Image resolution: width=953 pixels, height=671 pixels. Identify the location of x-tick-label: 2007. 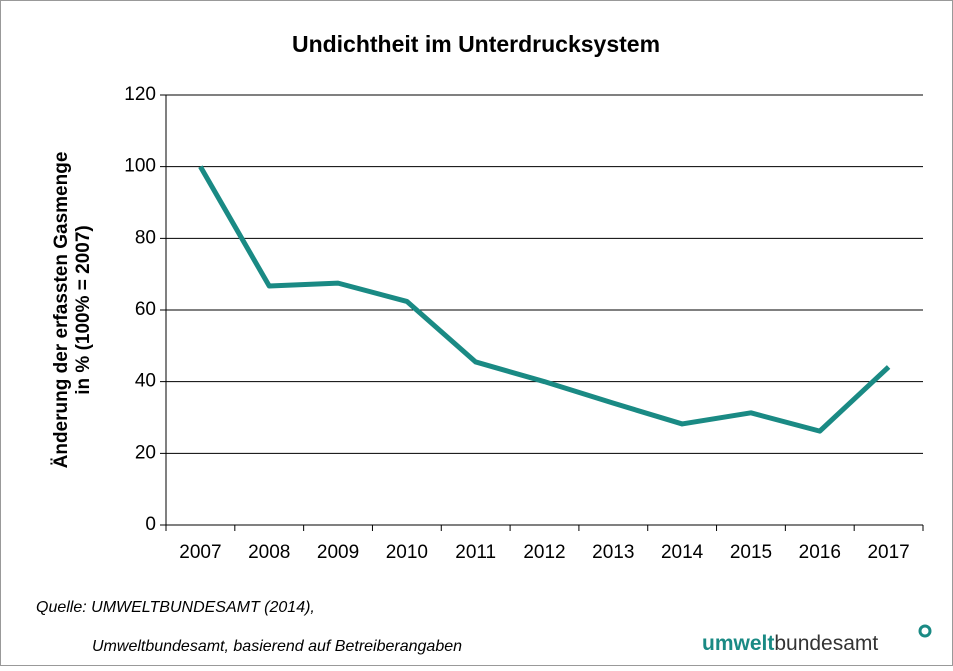
(200, 552).